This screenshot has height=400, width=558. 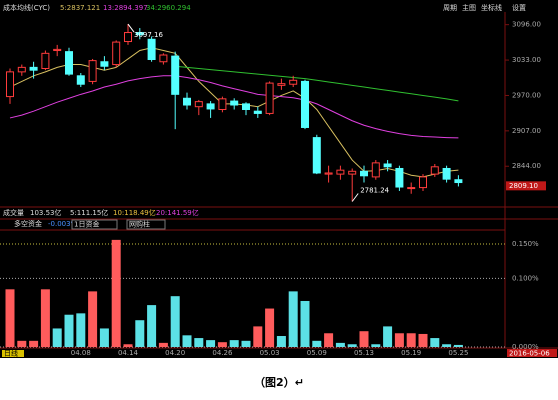 What do you see at coordinates (168, 8) in the screenshot?
I see `legend-entry: 34:2960.294` at bounding box center [168, 8].